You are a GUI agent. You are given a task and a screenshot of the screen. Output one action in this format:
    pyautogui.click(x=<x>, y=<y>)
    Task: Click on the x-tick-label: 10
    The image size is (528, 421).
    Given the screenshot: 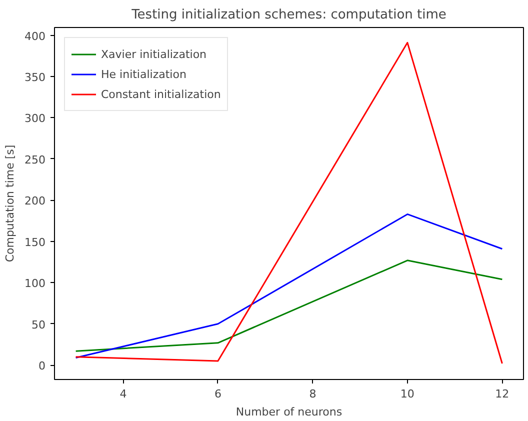 What is the action you would take?
    pyautogui.click(x=407, y=394)
    